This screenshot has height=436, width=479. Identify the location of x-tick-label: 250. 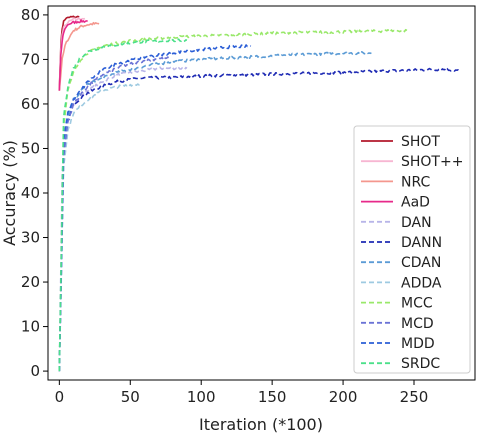
(414, 397).